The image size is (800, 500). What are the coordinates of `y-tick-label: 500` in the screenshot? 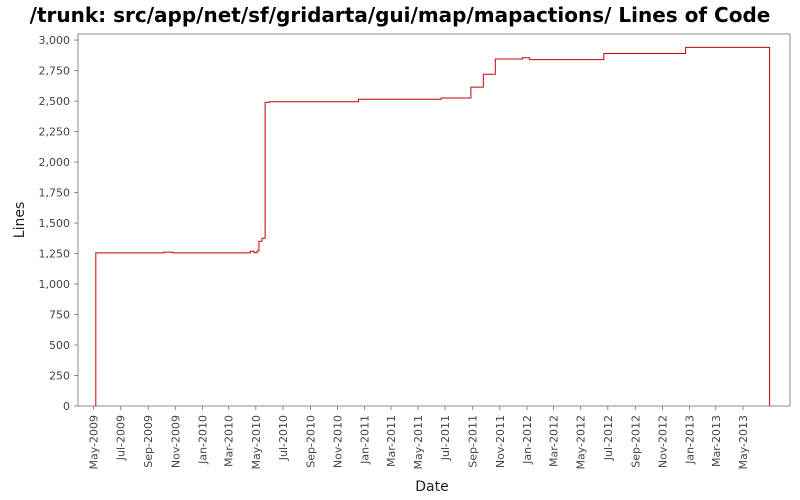 It's located at (59, 345).